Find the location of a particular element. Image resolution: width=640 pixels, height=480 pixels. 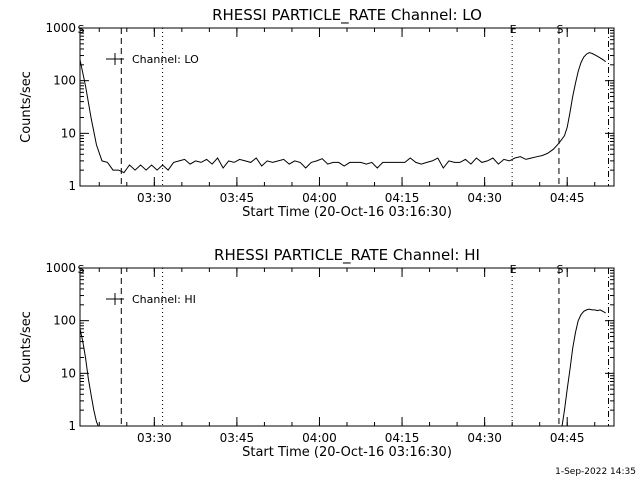

chart-title: RHESSI PARTICLE_RATE Channel: HI is located at coordinates (347, 255).